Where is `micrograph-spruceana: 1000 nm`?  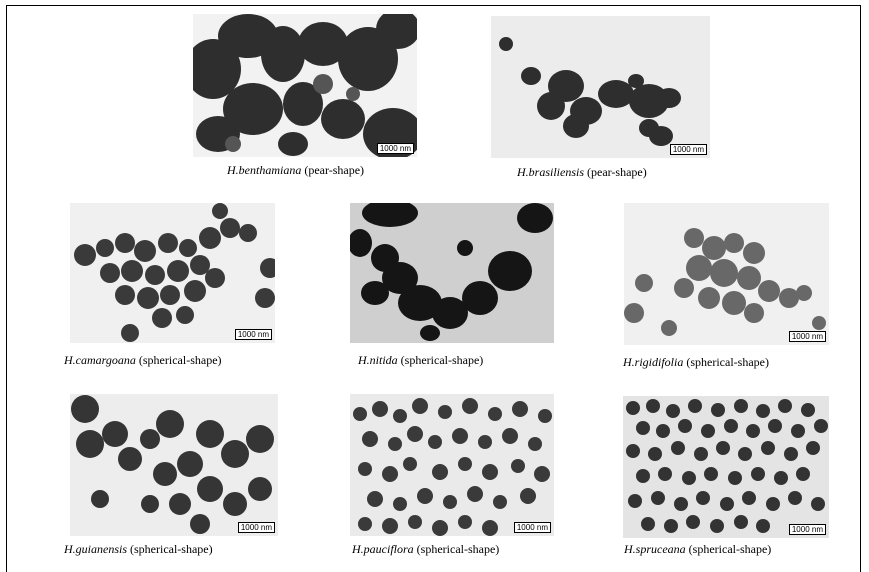
micrograph-spruceana: 1000 nm is located at coordinates (726, 467).